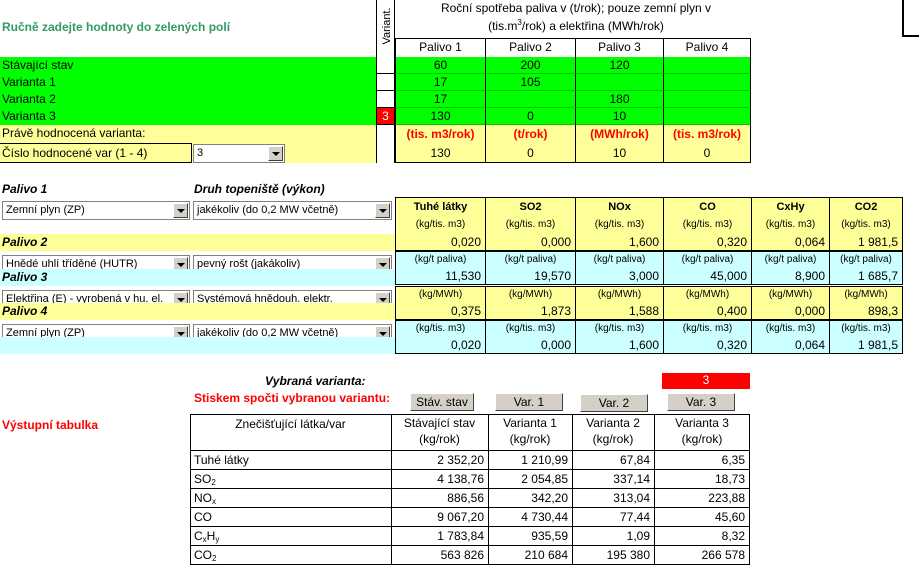  I want to click on factor-value: 1 981,5, so click(866, 242).